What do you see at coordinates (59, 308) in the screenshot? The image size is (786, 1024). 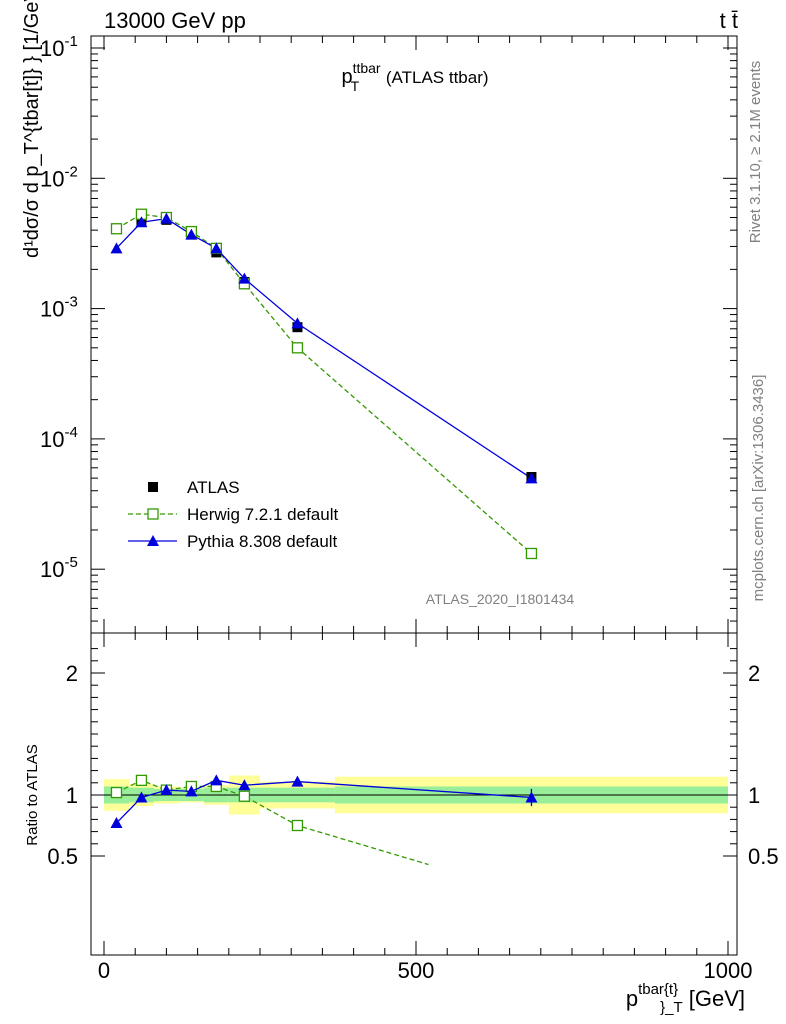 I see `main-y-tick-label: 10⁻³` at bounding box center [59, 308].